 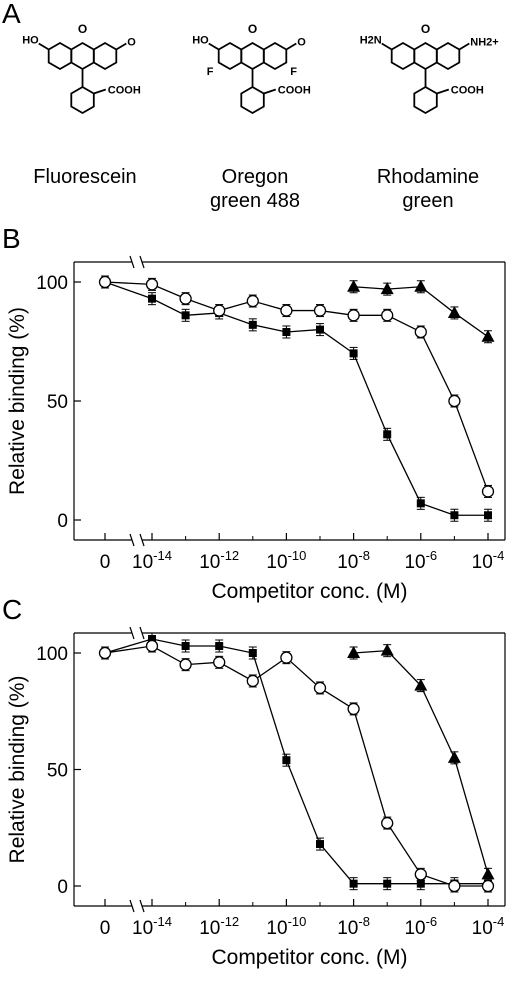 What do you see at coordinates (428, 189) in the screenshot?
I see `compound-name: Rhodamine green` at bounding box center [428, 189].